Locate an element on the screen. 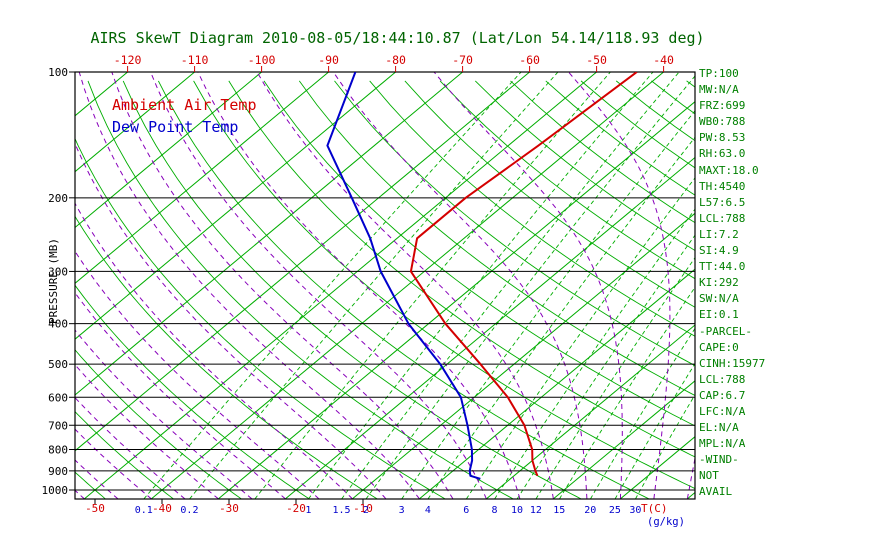 Image resolution: width=870 pixels, height=560 pixels. mixing-ratio-label: 4 is located at coordinates (428, 510).